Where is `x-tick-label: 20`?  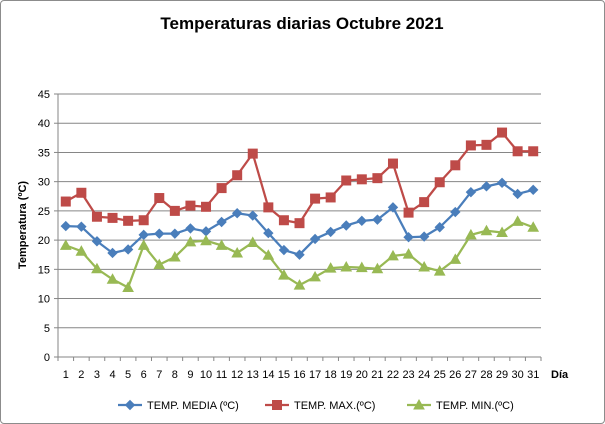
x-tick-label: 20 is located at coordinates (362, 375).